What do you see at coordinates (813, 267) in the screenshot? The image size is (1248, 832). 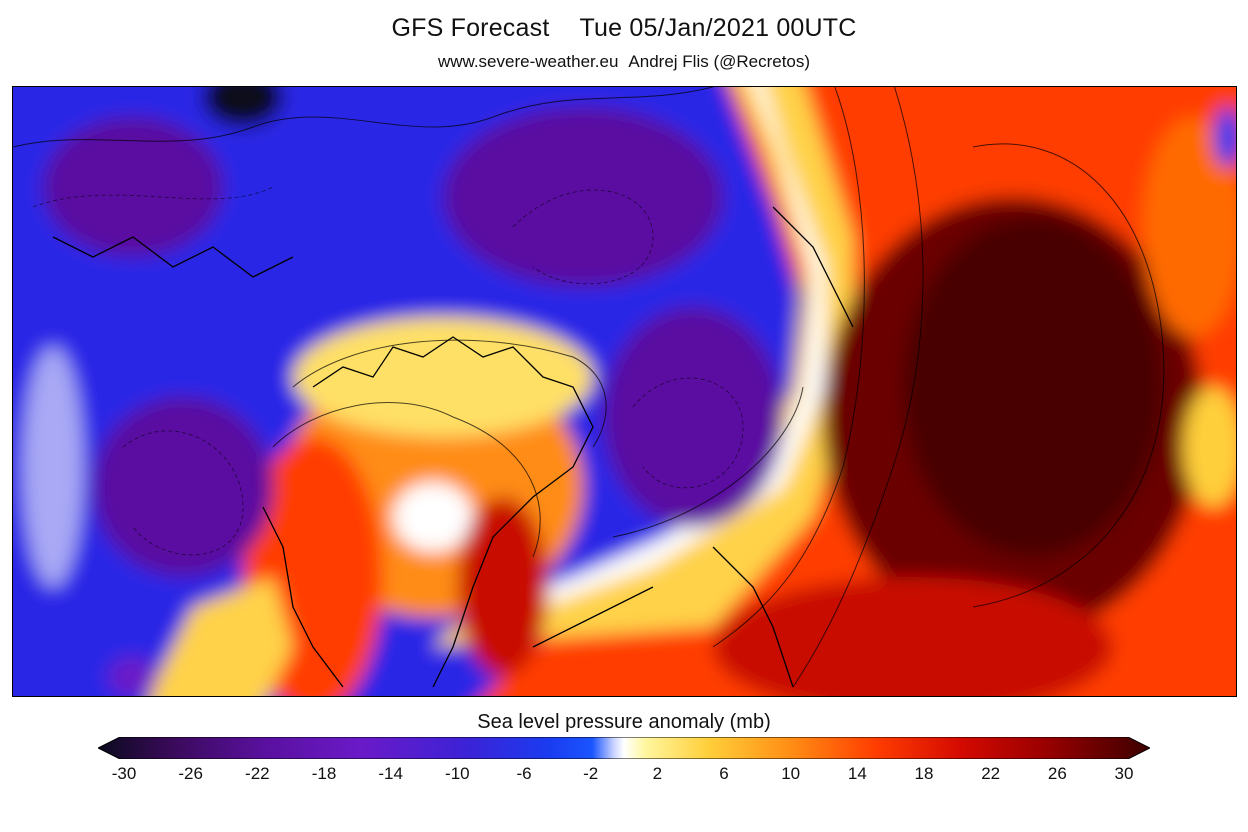 I see `siberia-coast` at bounding box center [813, 267].